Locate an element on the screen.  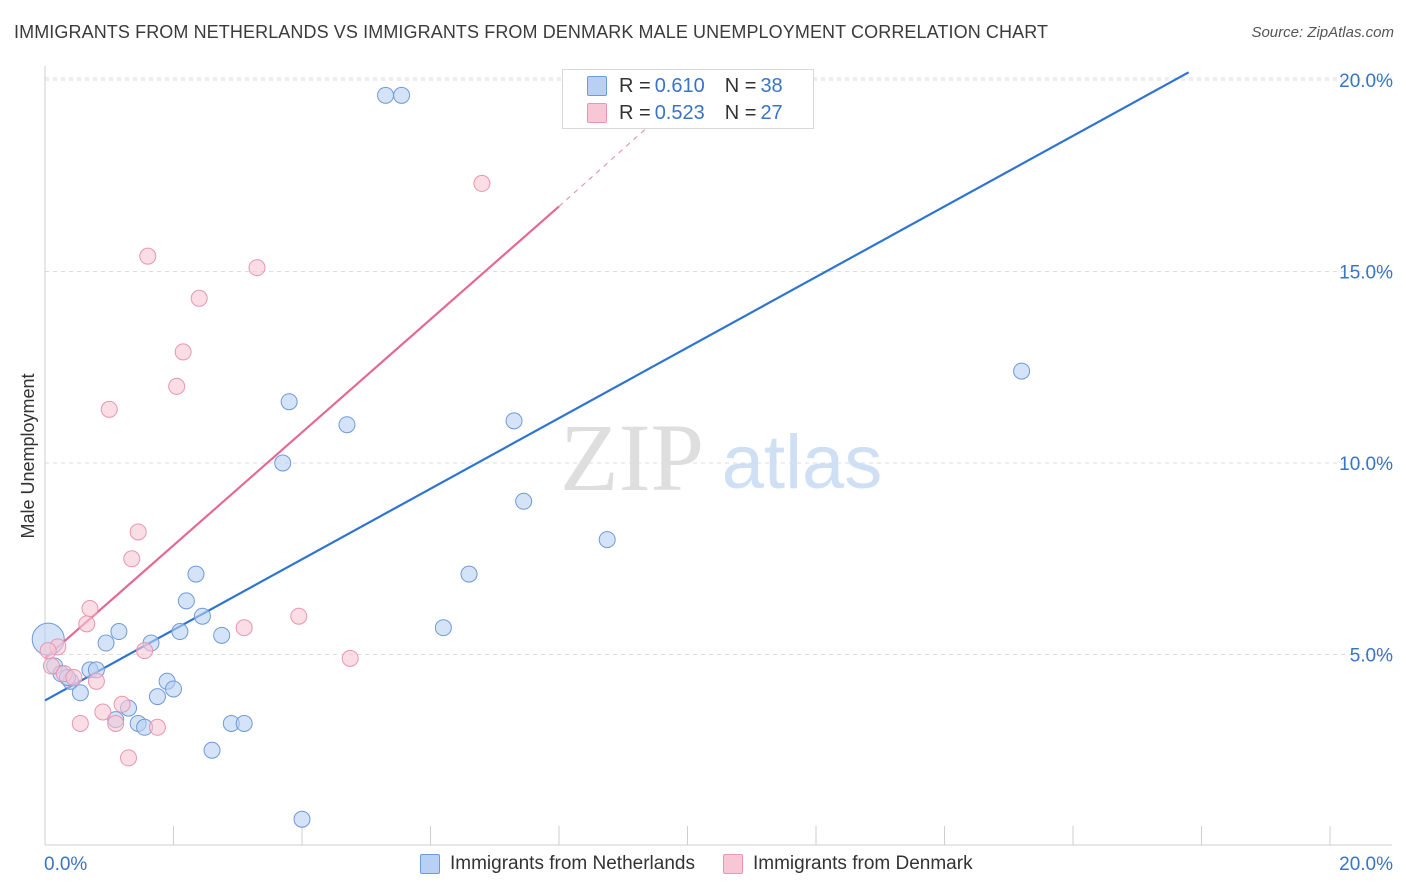
stats-swatch-denmark is located at coordinates (597, 113).